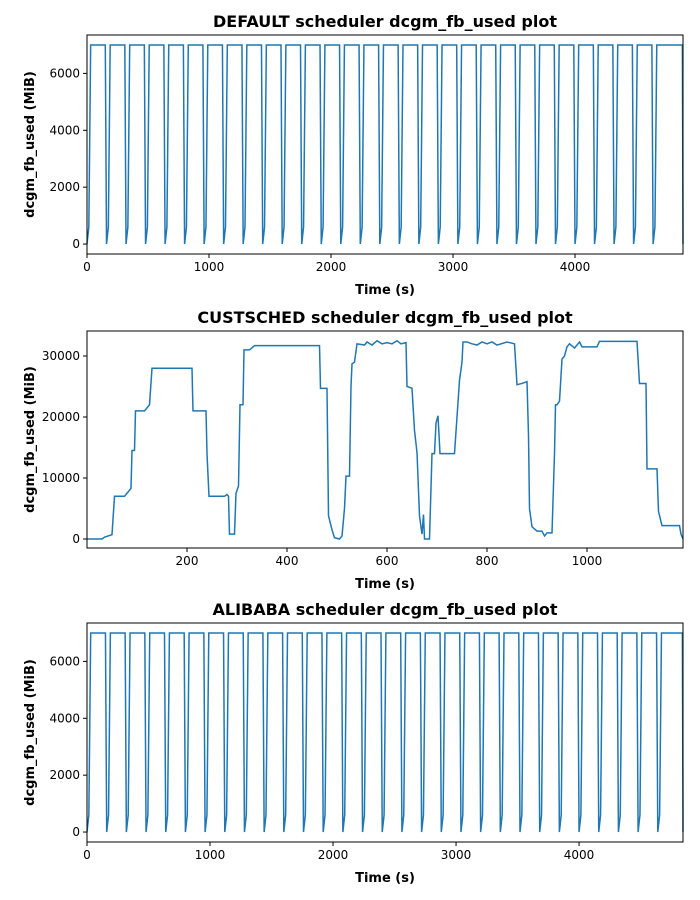 The width and height of the screenshot is (700, 900). I want to click on y-tick-label: 10000, so click(61, 478).